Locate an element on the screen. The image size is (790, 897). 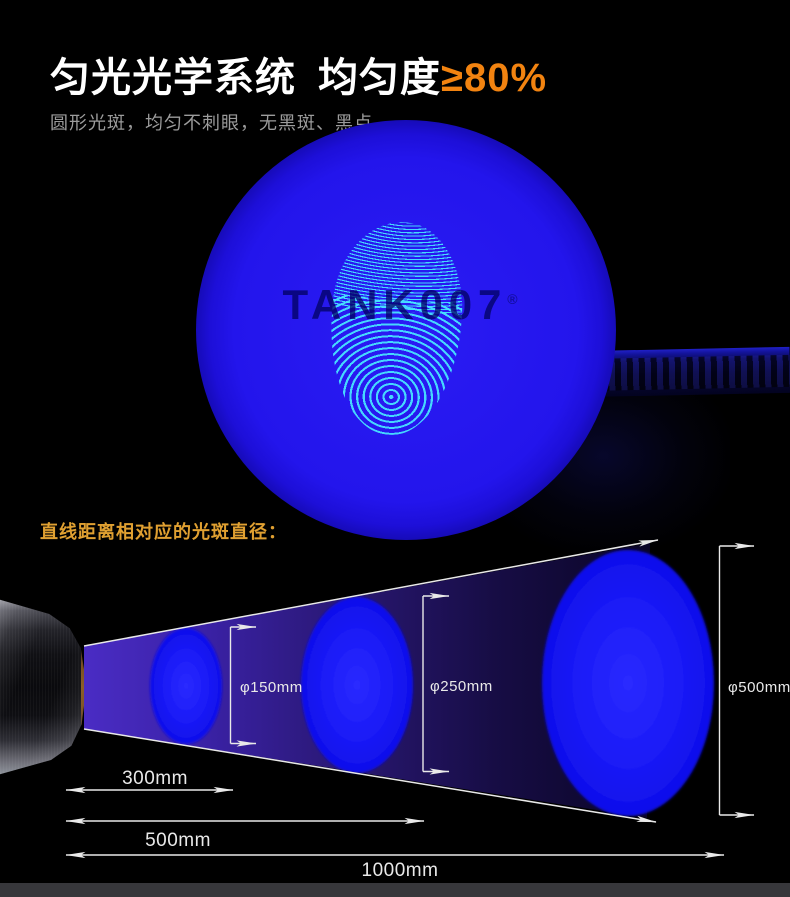
diameter-label-500: φ500mm is located at coordinates (759, 687).